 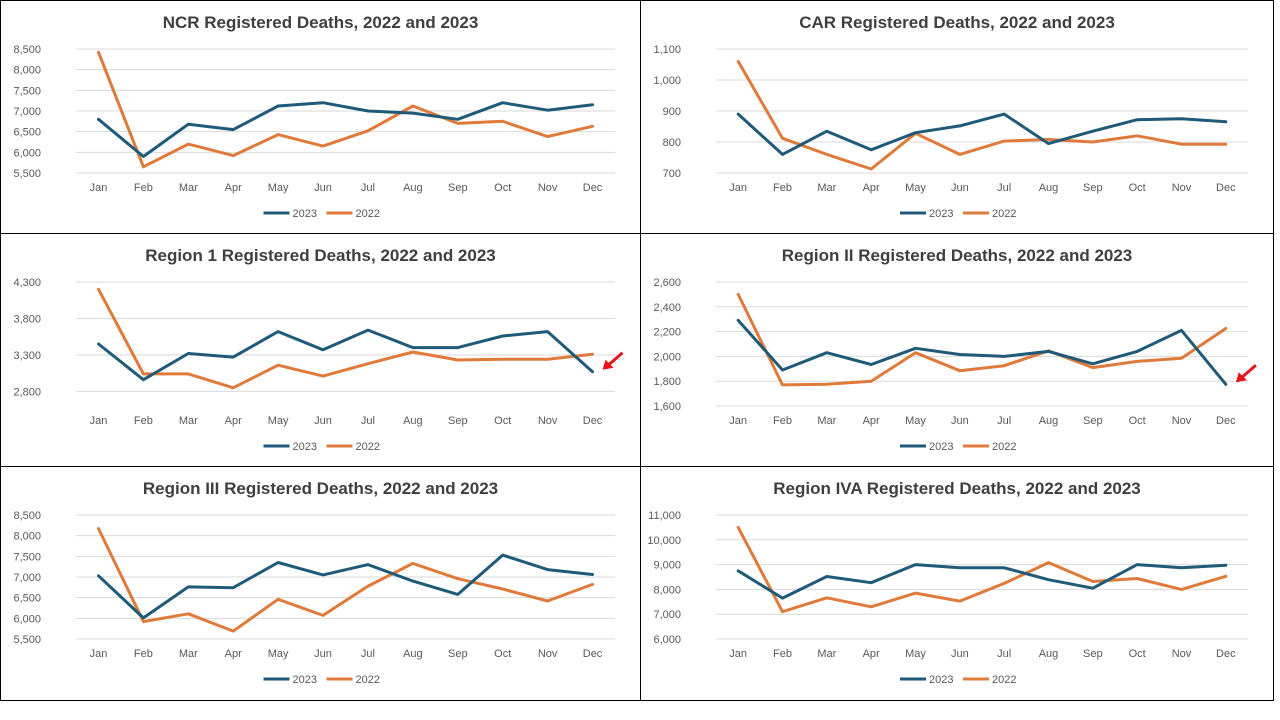 What do you see at coordinates (667, 382) in the screenshot?
I see `y-tick-label: 1,800` at bounding box center [667, 382].